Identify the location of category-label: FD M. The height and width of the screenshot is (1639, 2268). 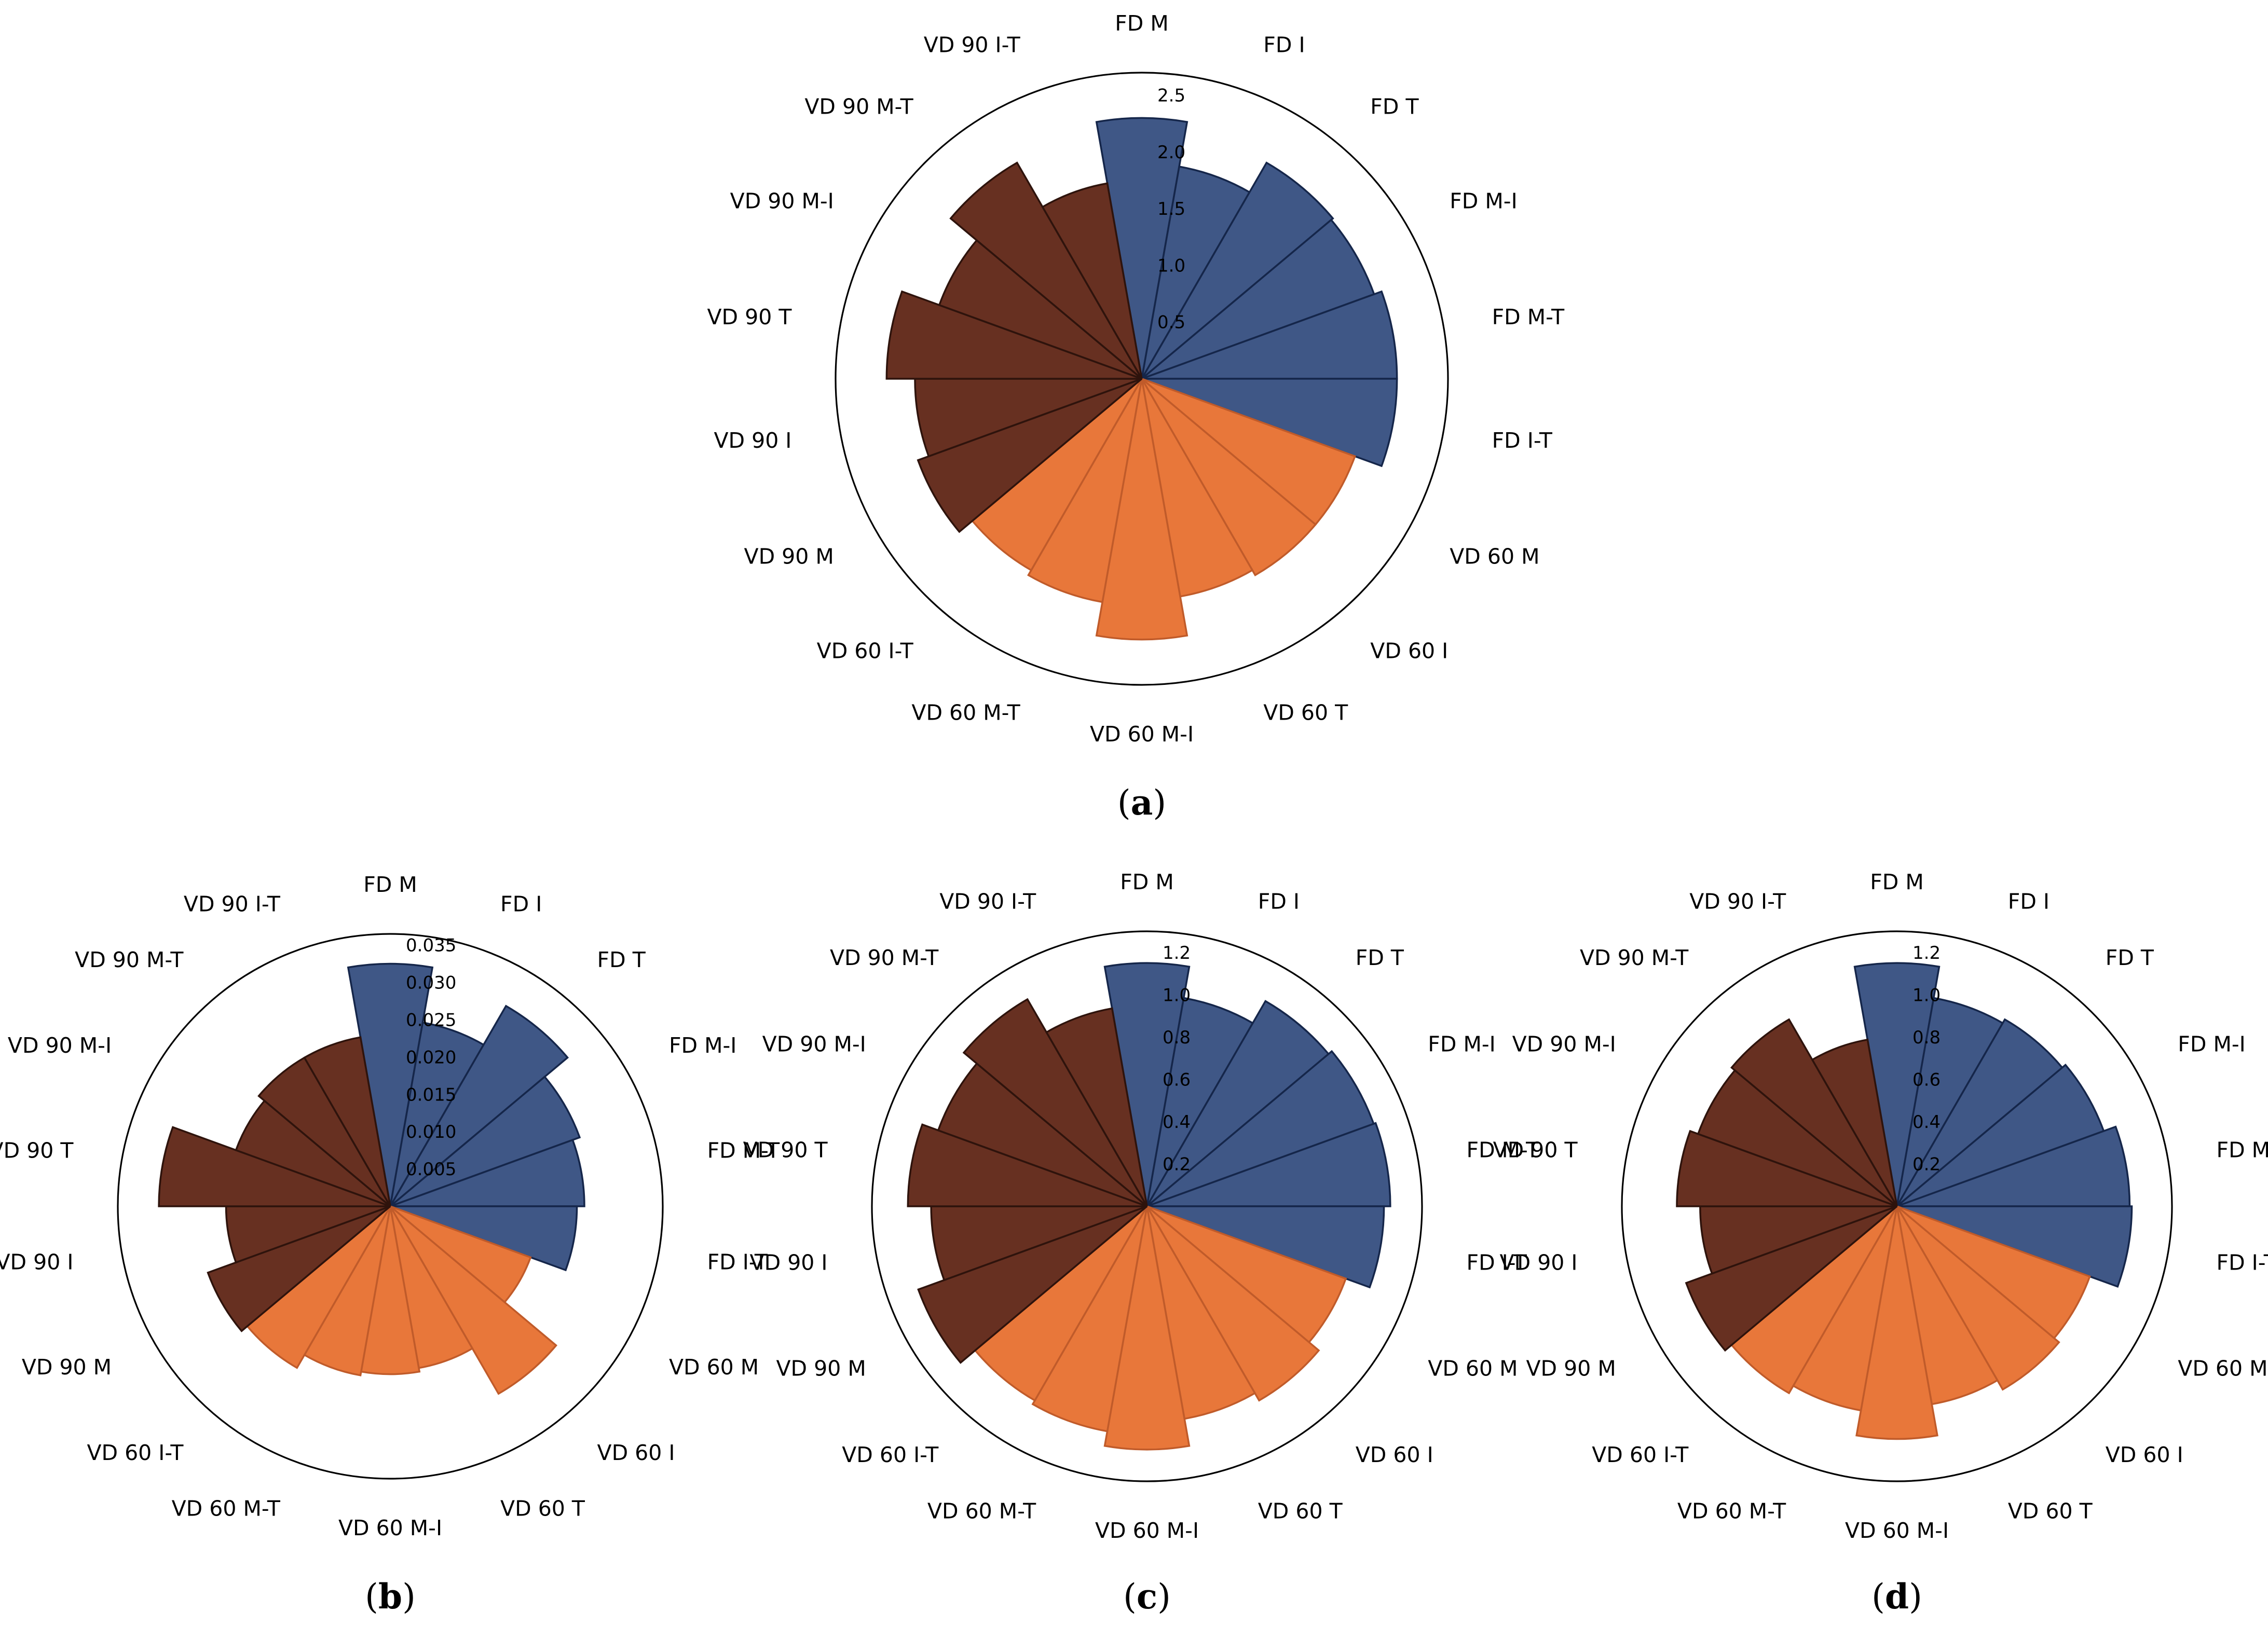
(1147, 882).